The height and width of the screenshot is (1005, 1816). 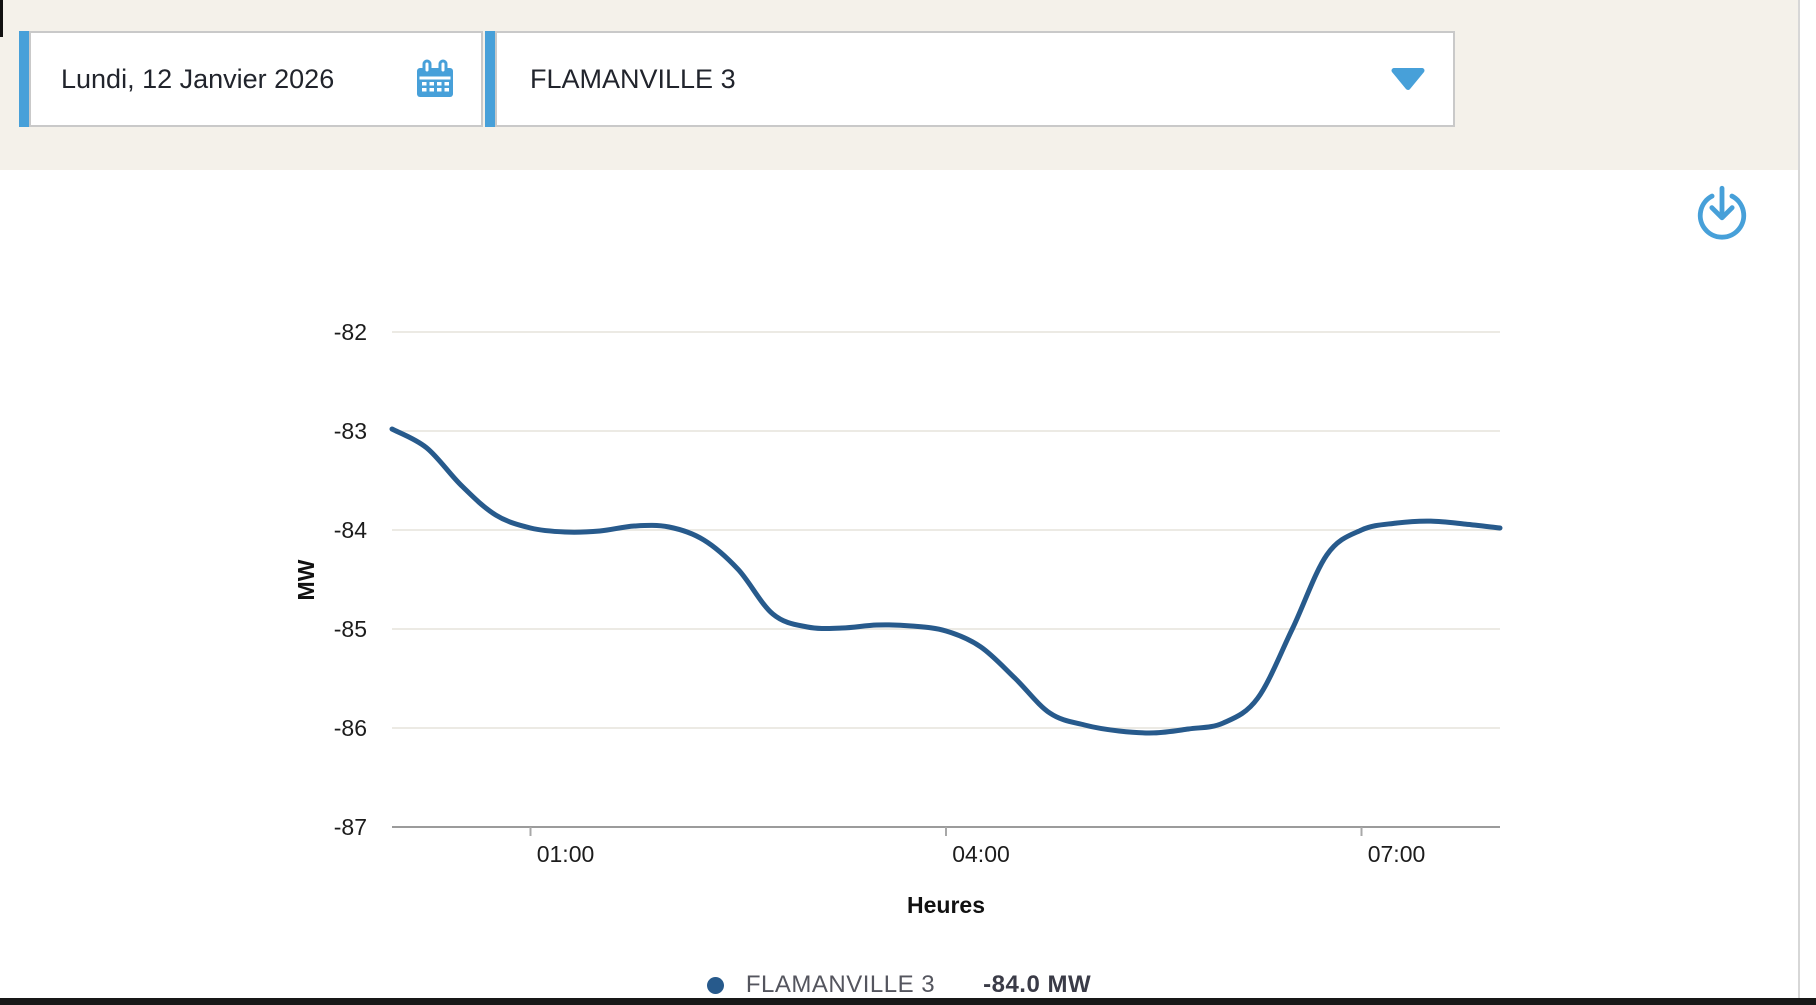 What do you see at coordinates (350, 431) in the screenshot?
I see `y-tick-label: -83` at bounding box center [350, 431].